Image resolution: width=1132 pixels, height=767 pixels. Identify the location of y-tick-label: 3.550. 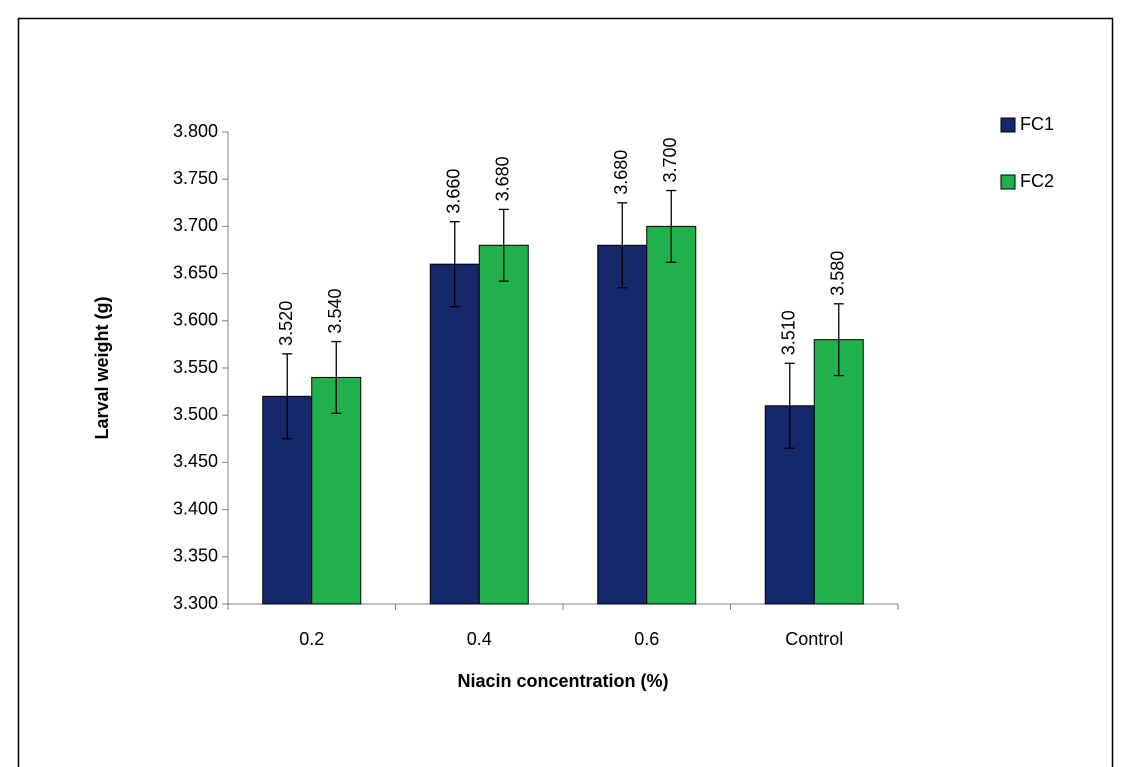
(195, 367).